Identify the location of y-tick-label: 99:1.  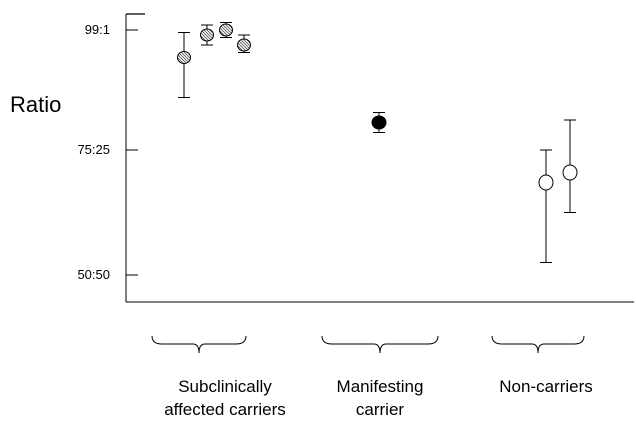
(97, 29).